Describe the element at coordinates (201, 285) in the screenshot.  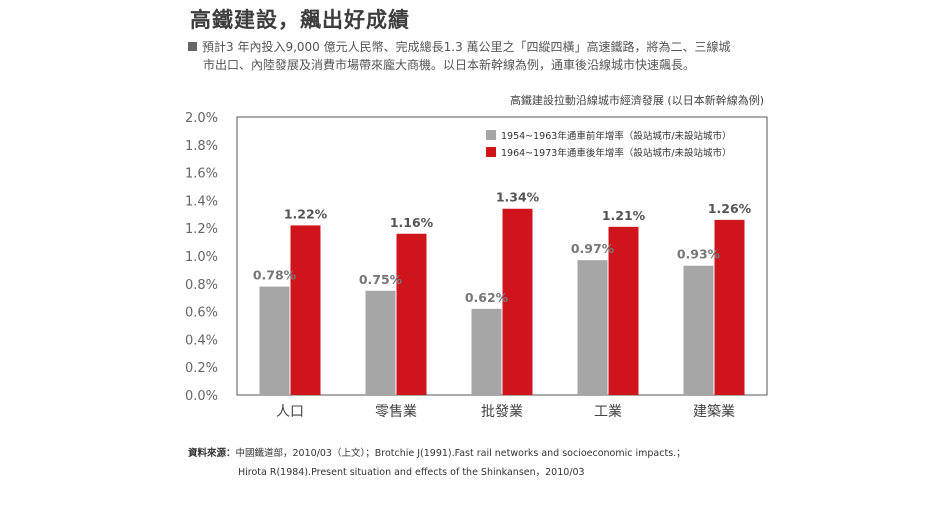
I see `y-tick-label: 0.8%` at that location.